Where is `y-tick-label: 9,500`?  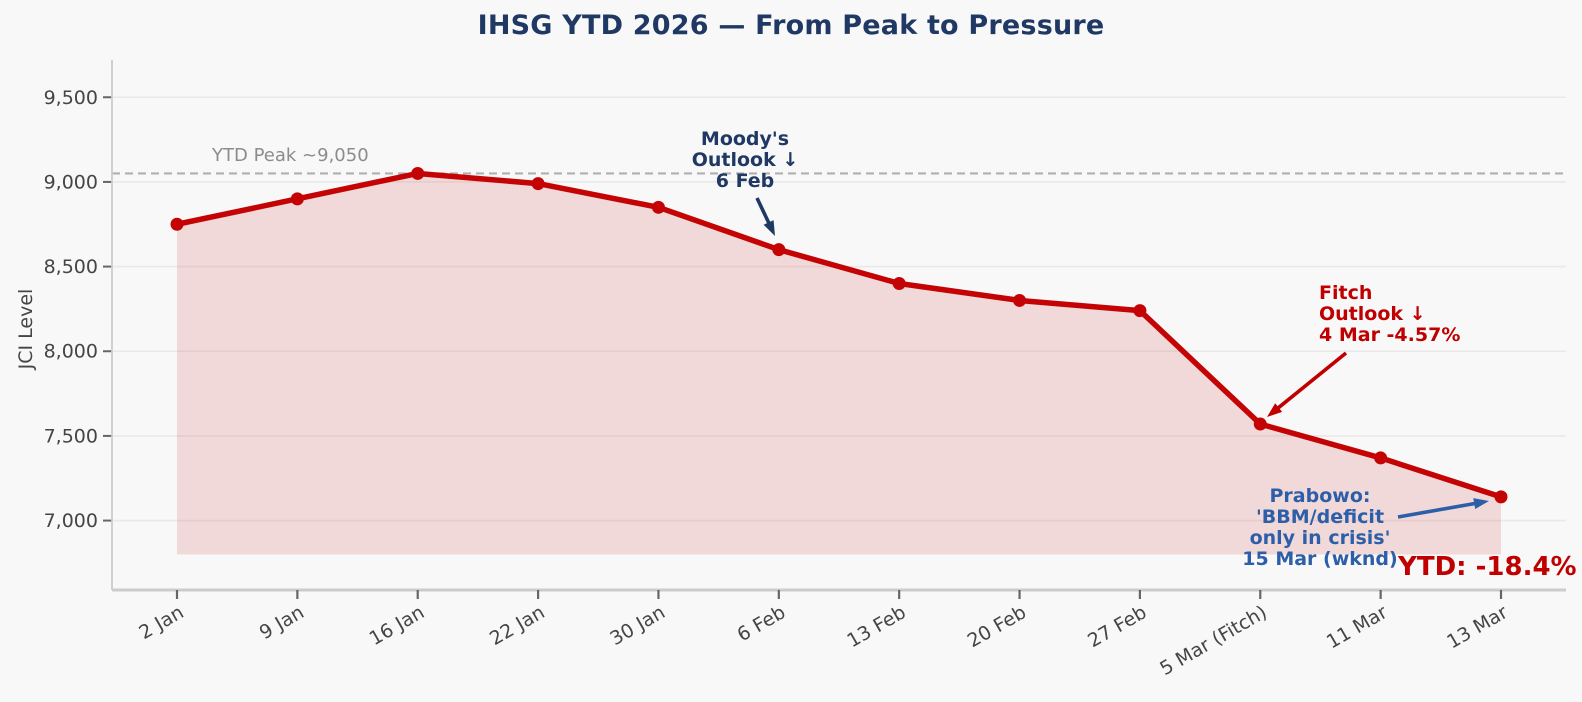
y-tick-label: 9,500 is located at coordinates (71, 98).